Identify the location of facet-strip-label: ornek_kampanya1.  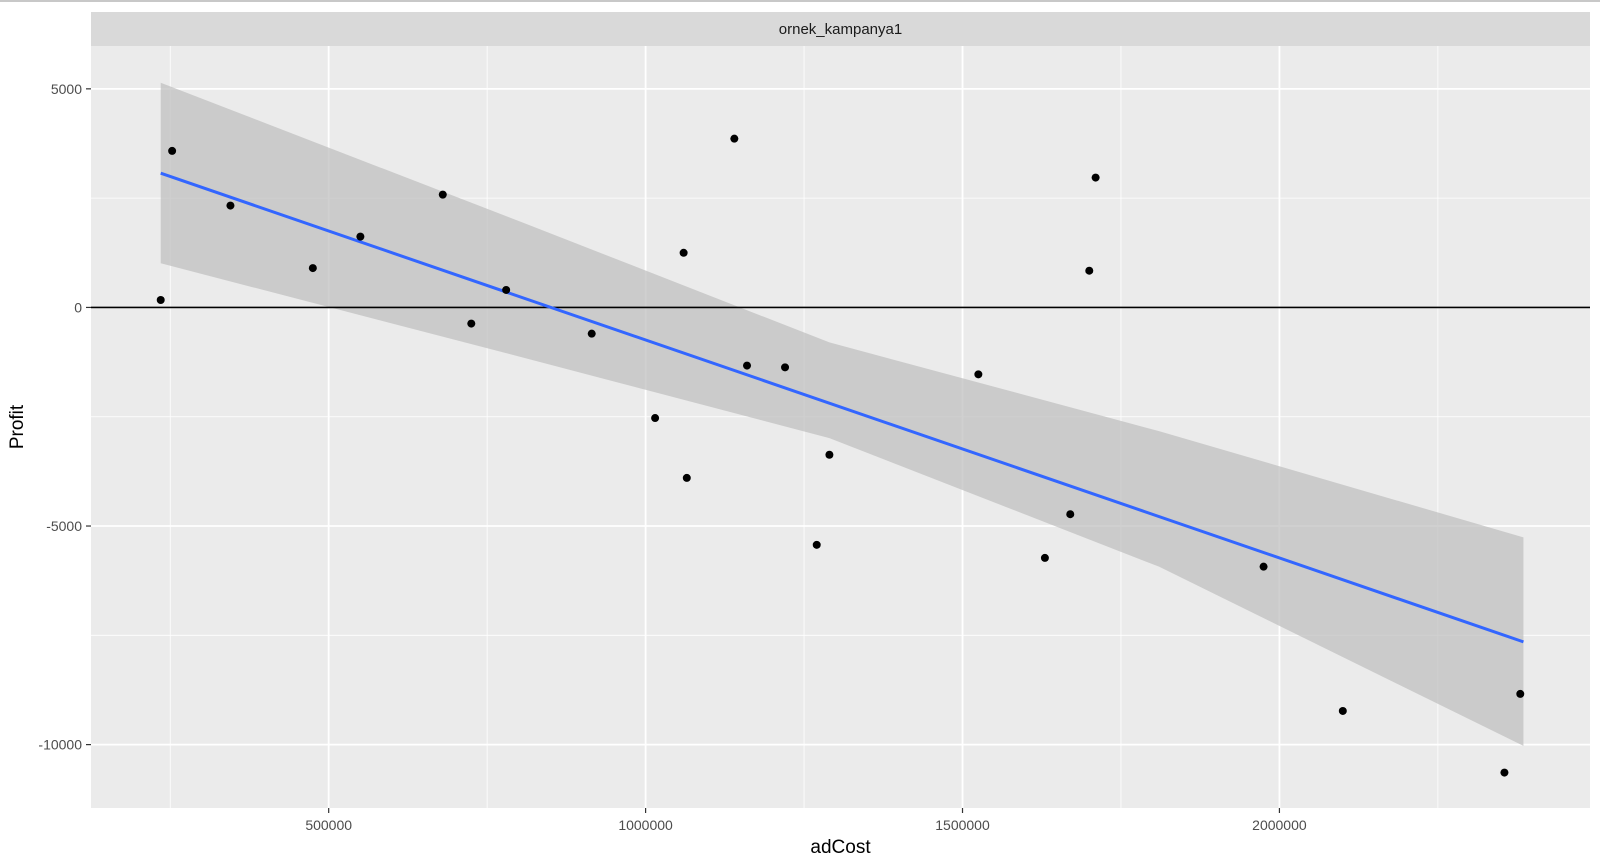
(840, 29).